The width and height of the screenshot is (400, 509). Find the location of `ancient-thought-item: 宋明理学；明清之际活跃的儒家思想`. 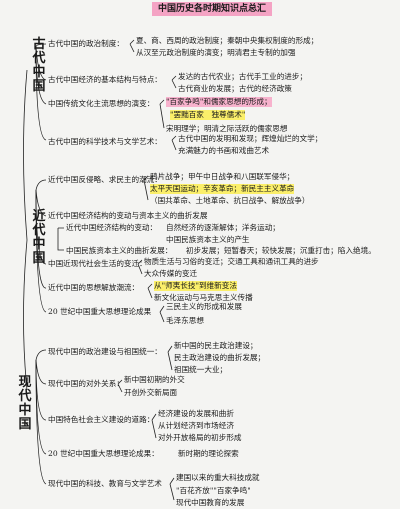

ancient-thought-item: 宋明理学；明清之际活跃的儒家思想 is located at coordinates (227, 128).